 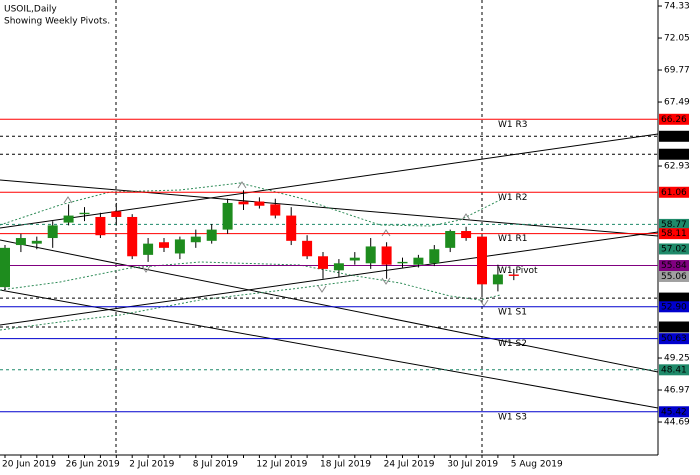 I want to click on level-label: 53.52, so click(x=674, y=299).